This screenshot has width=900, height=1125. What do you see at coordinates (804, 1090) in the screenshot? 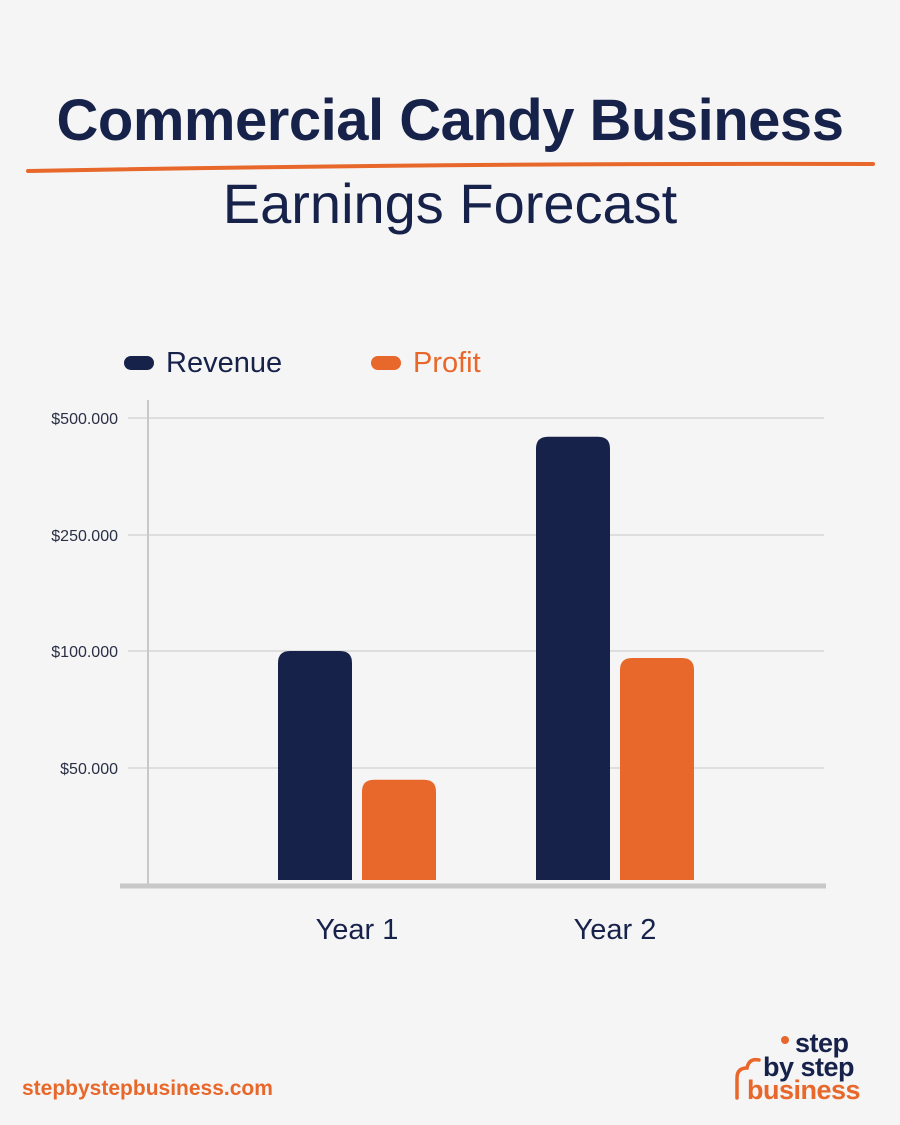
I see `logo-word-business: business` at bounding box center [804, 1090].